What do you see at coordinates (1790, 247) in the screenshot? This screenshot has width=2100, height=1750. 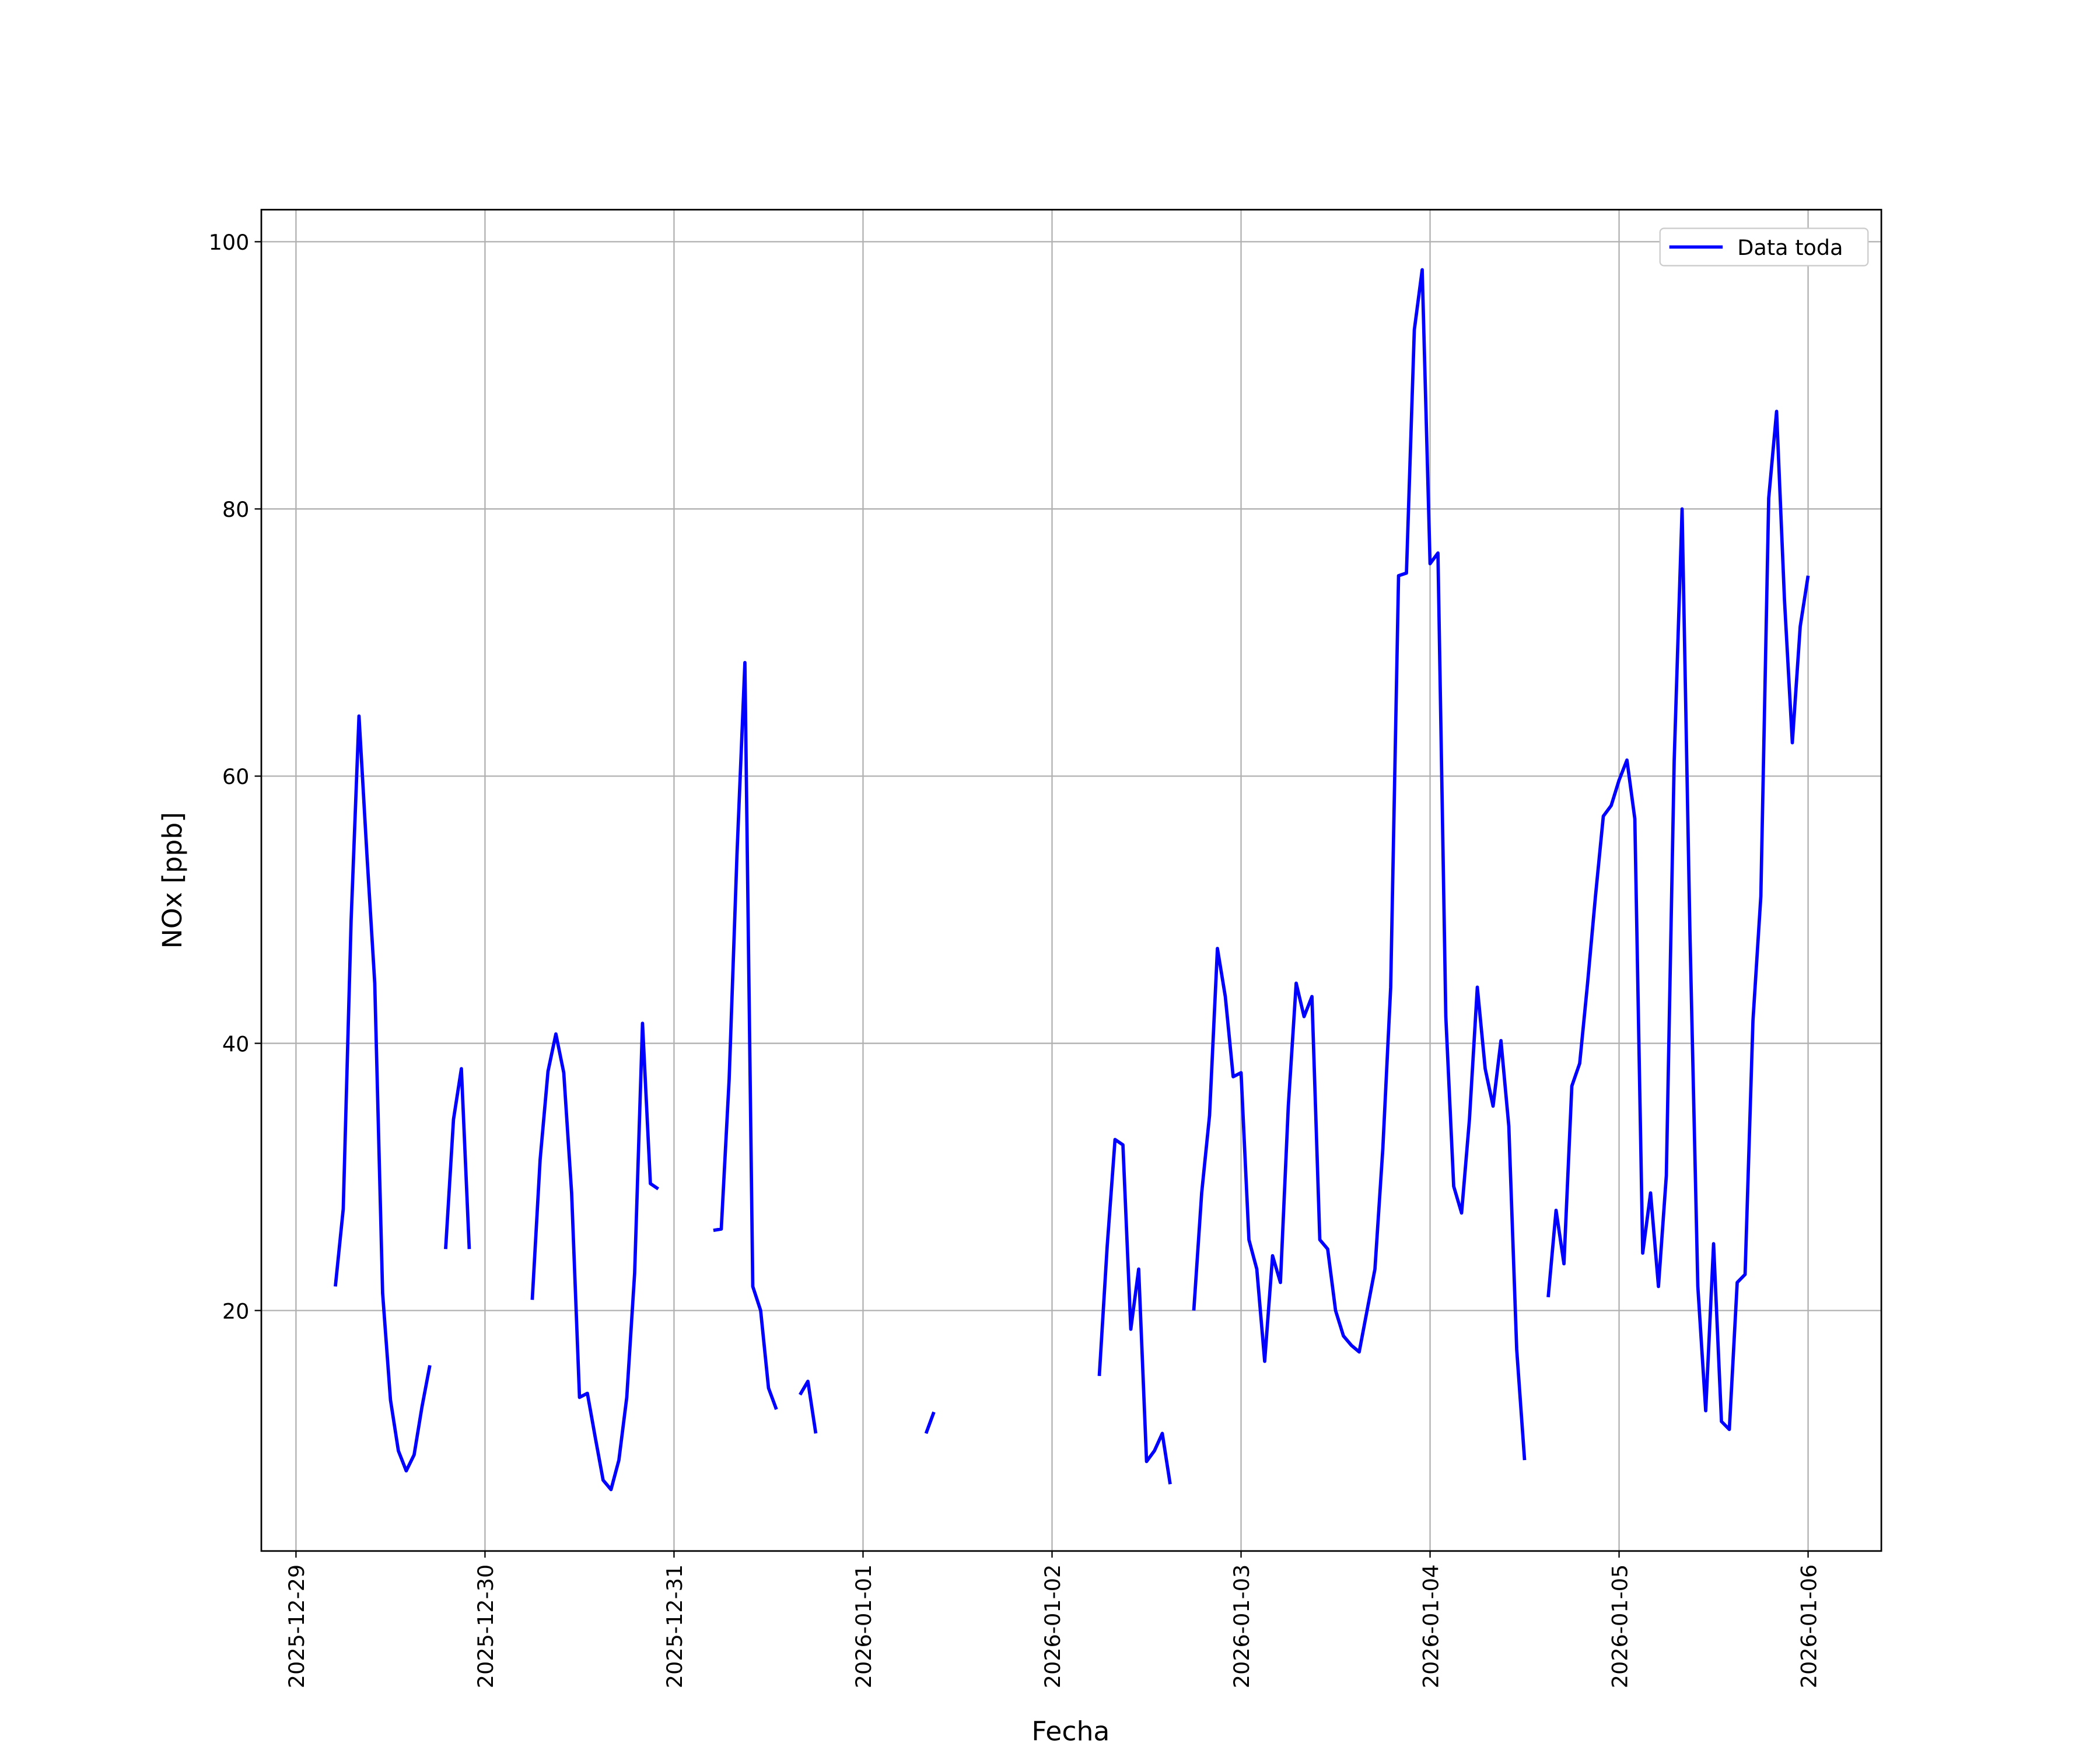 I see `legend-label: Data toda` at bounding box center [1790, 247].